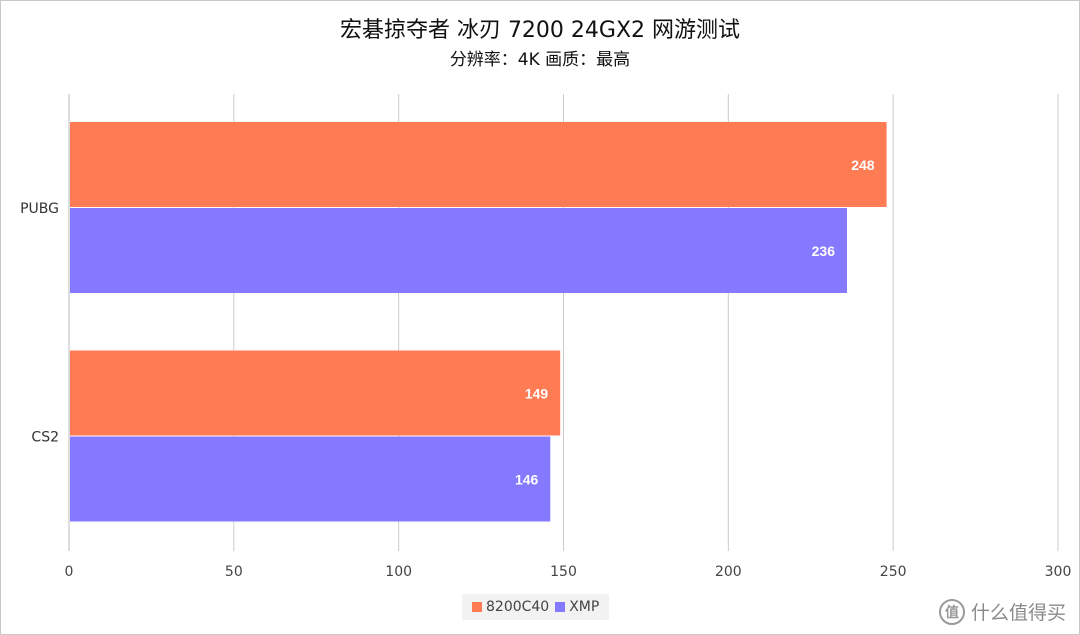  Describe the element at coordinates (478, 164) in the screenshot. I see `bar-pubg-8200c40` at that location.